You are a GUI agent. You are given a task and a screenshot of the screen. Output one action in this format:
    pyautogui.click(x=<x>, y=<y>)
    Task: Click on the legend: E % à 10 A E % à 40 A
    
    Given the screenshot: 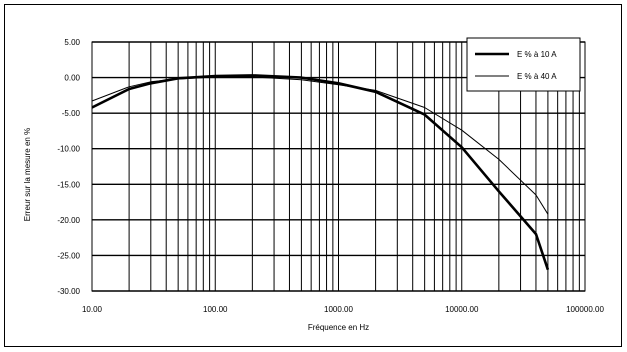 What is the action you would take?
    pyautogui.click(x=523, y=64)
    